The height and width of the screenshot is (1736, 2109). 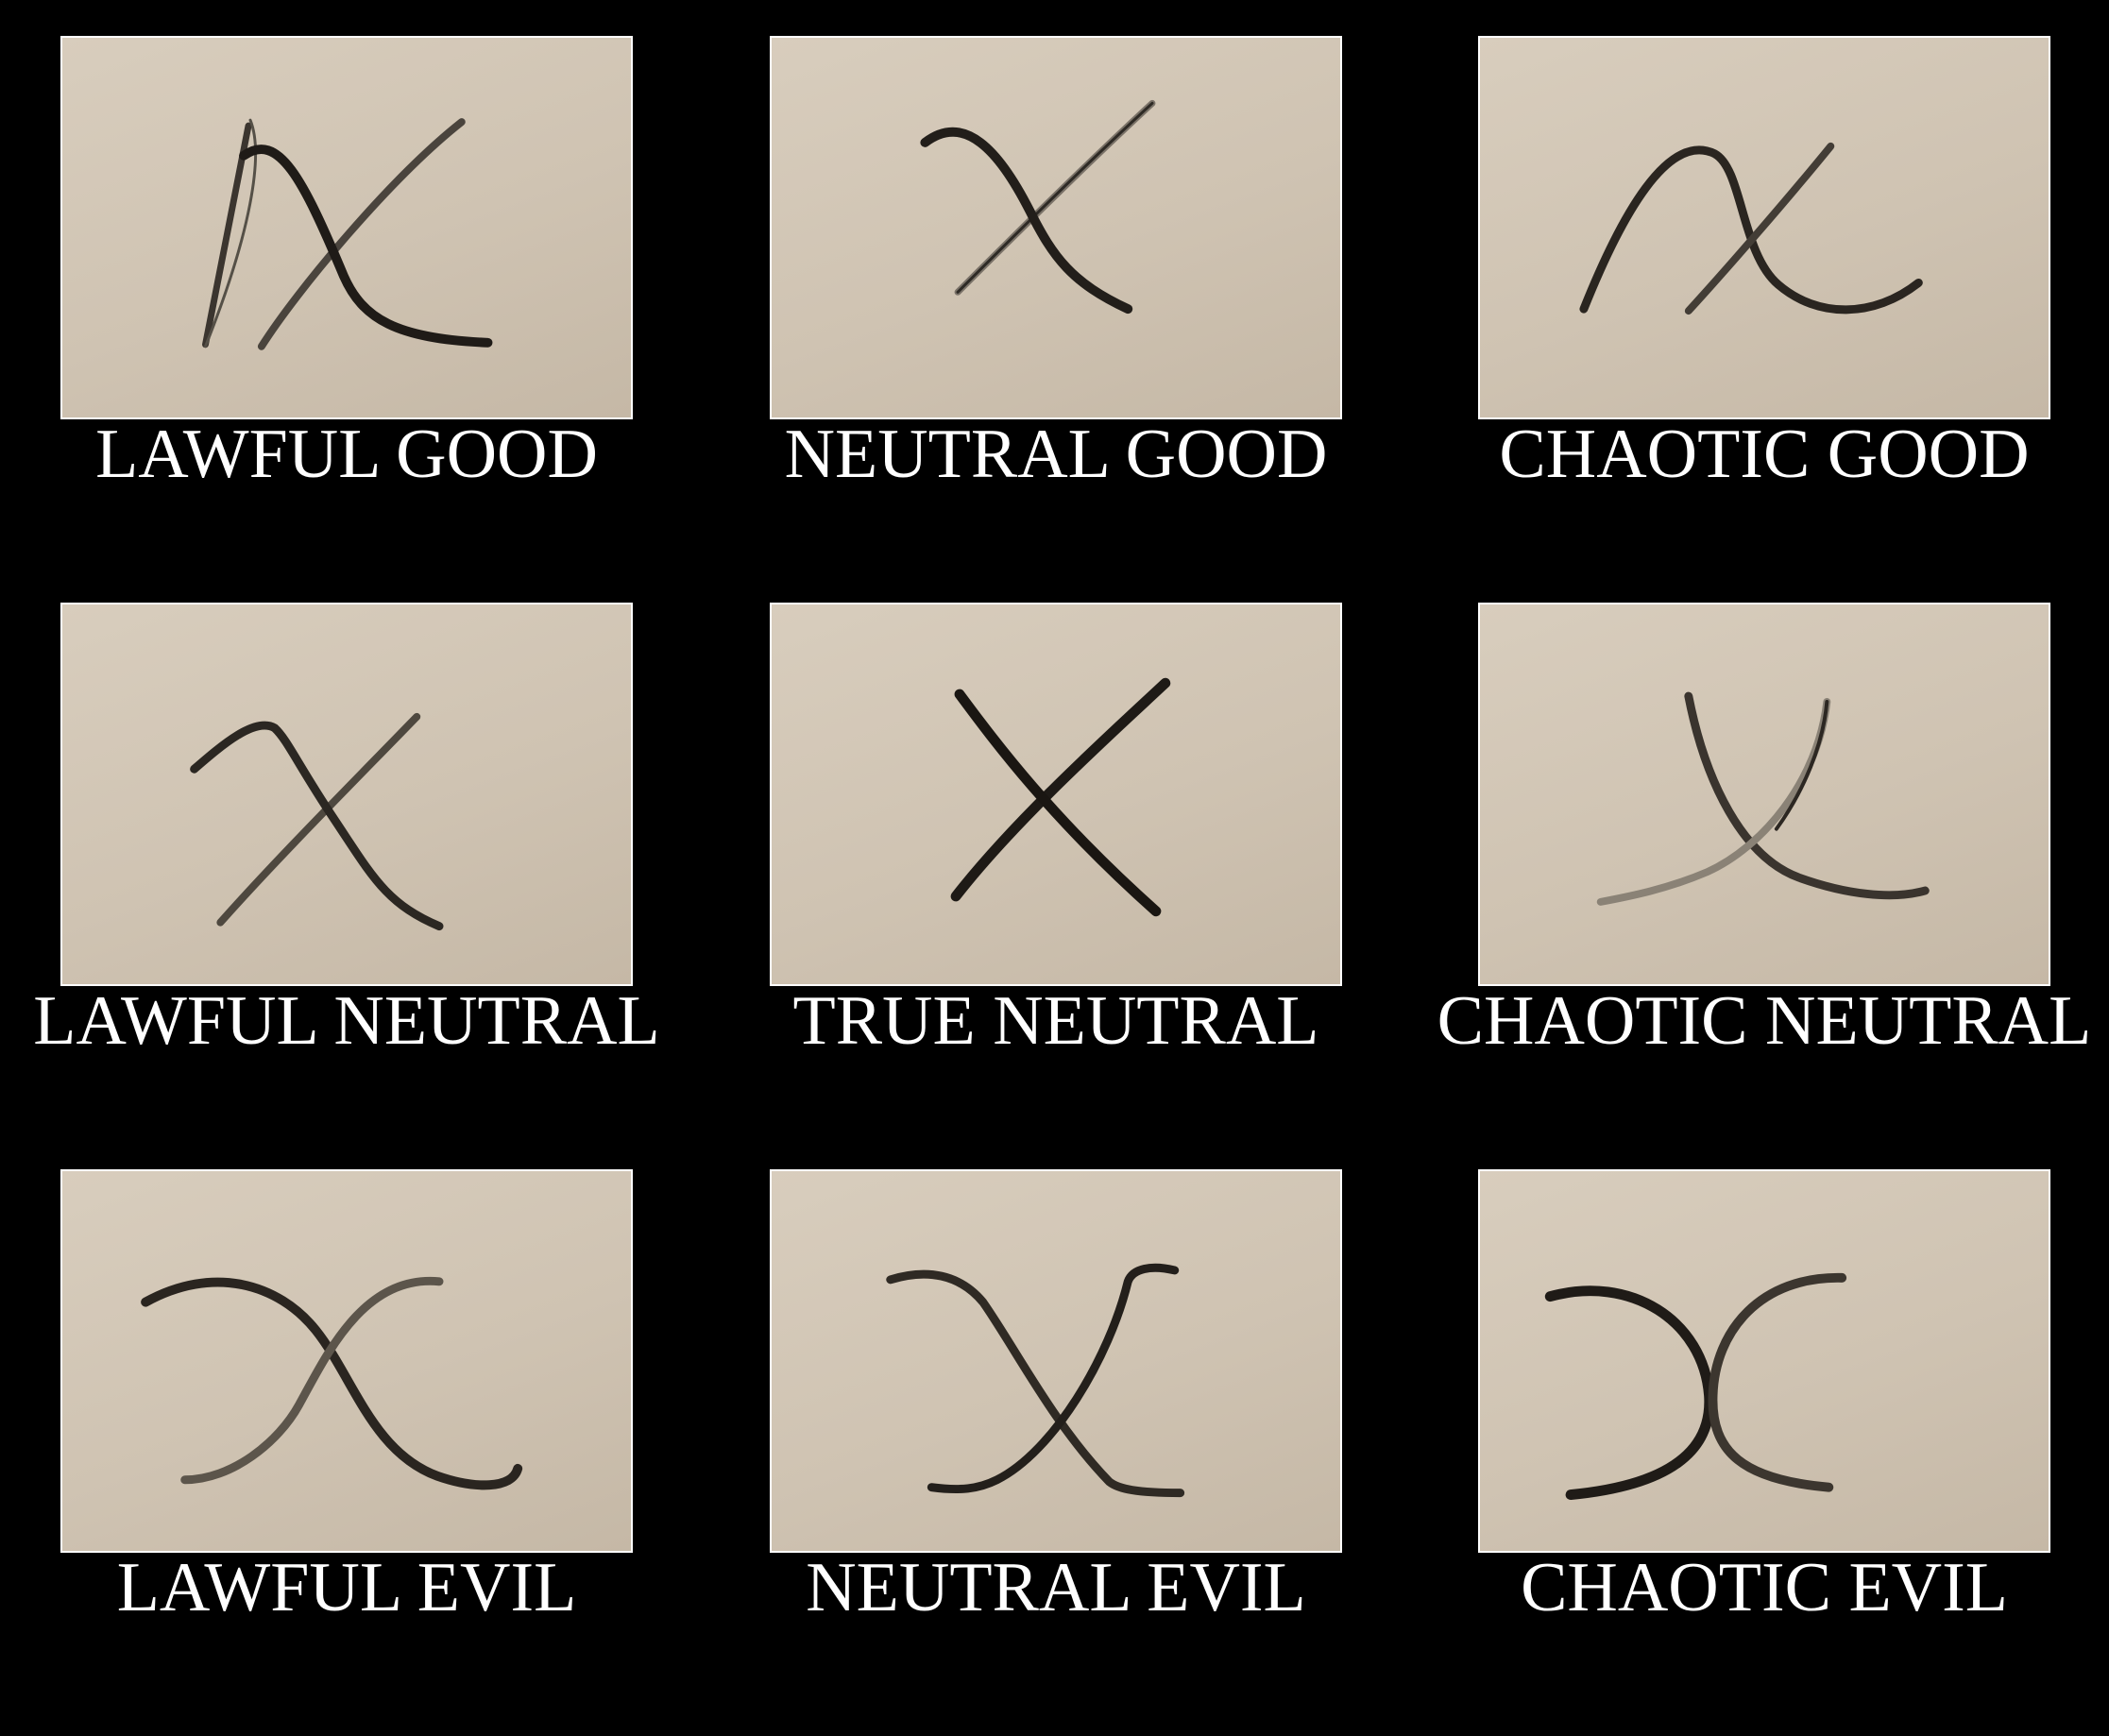 What do you see at coordinates (347, 234) in the screenshot?
I see `x-curved-icon` at bounding box center [347, 234].